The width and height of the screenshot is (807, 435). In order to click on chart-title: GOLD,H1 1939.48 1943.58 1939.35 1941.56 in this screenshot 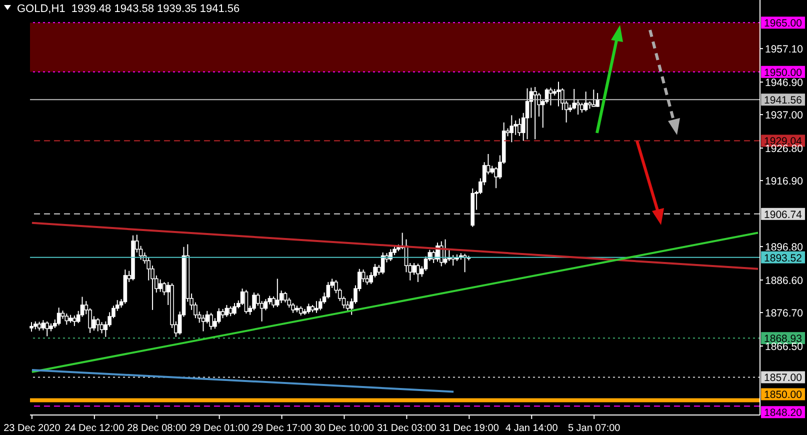, I will do `click(128, 9)`.